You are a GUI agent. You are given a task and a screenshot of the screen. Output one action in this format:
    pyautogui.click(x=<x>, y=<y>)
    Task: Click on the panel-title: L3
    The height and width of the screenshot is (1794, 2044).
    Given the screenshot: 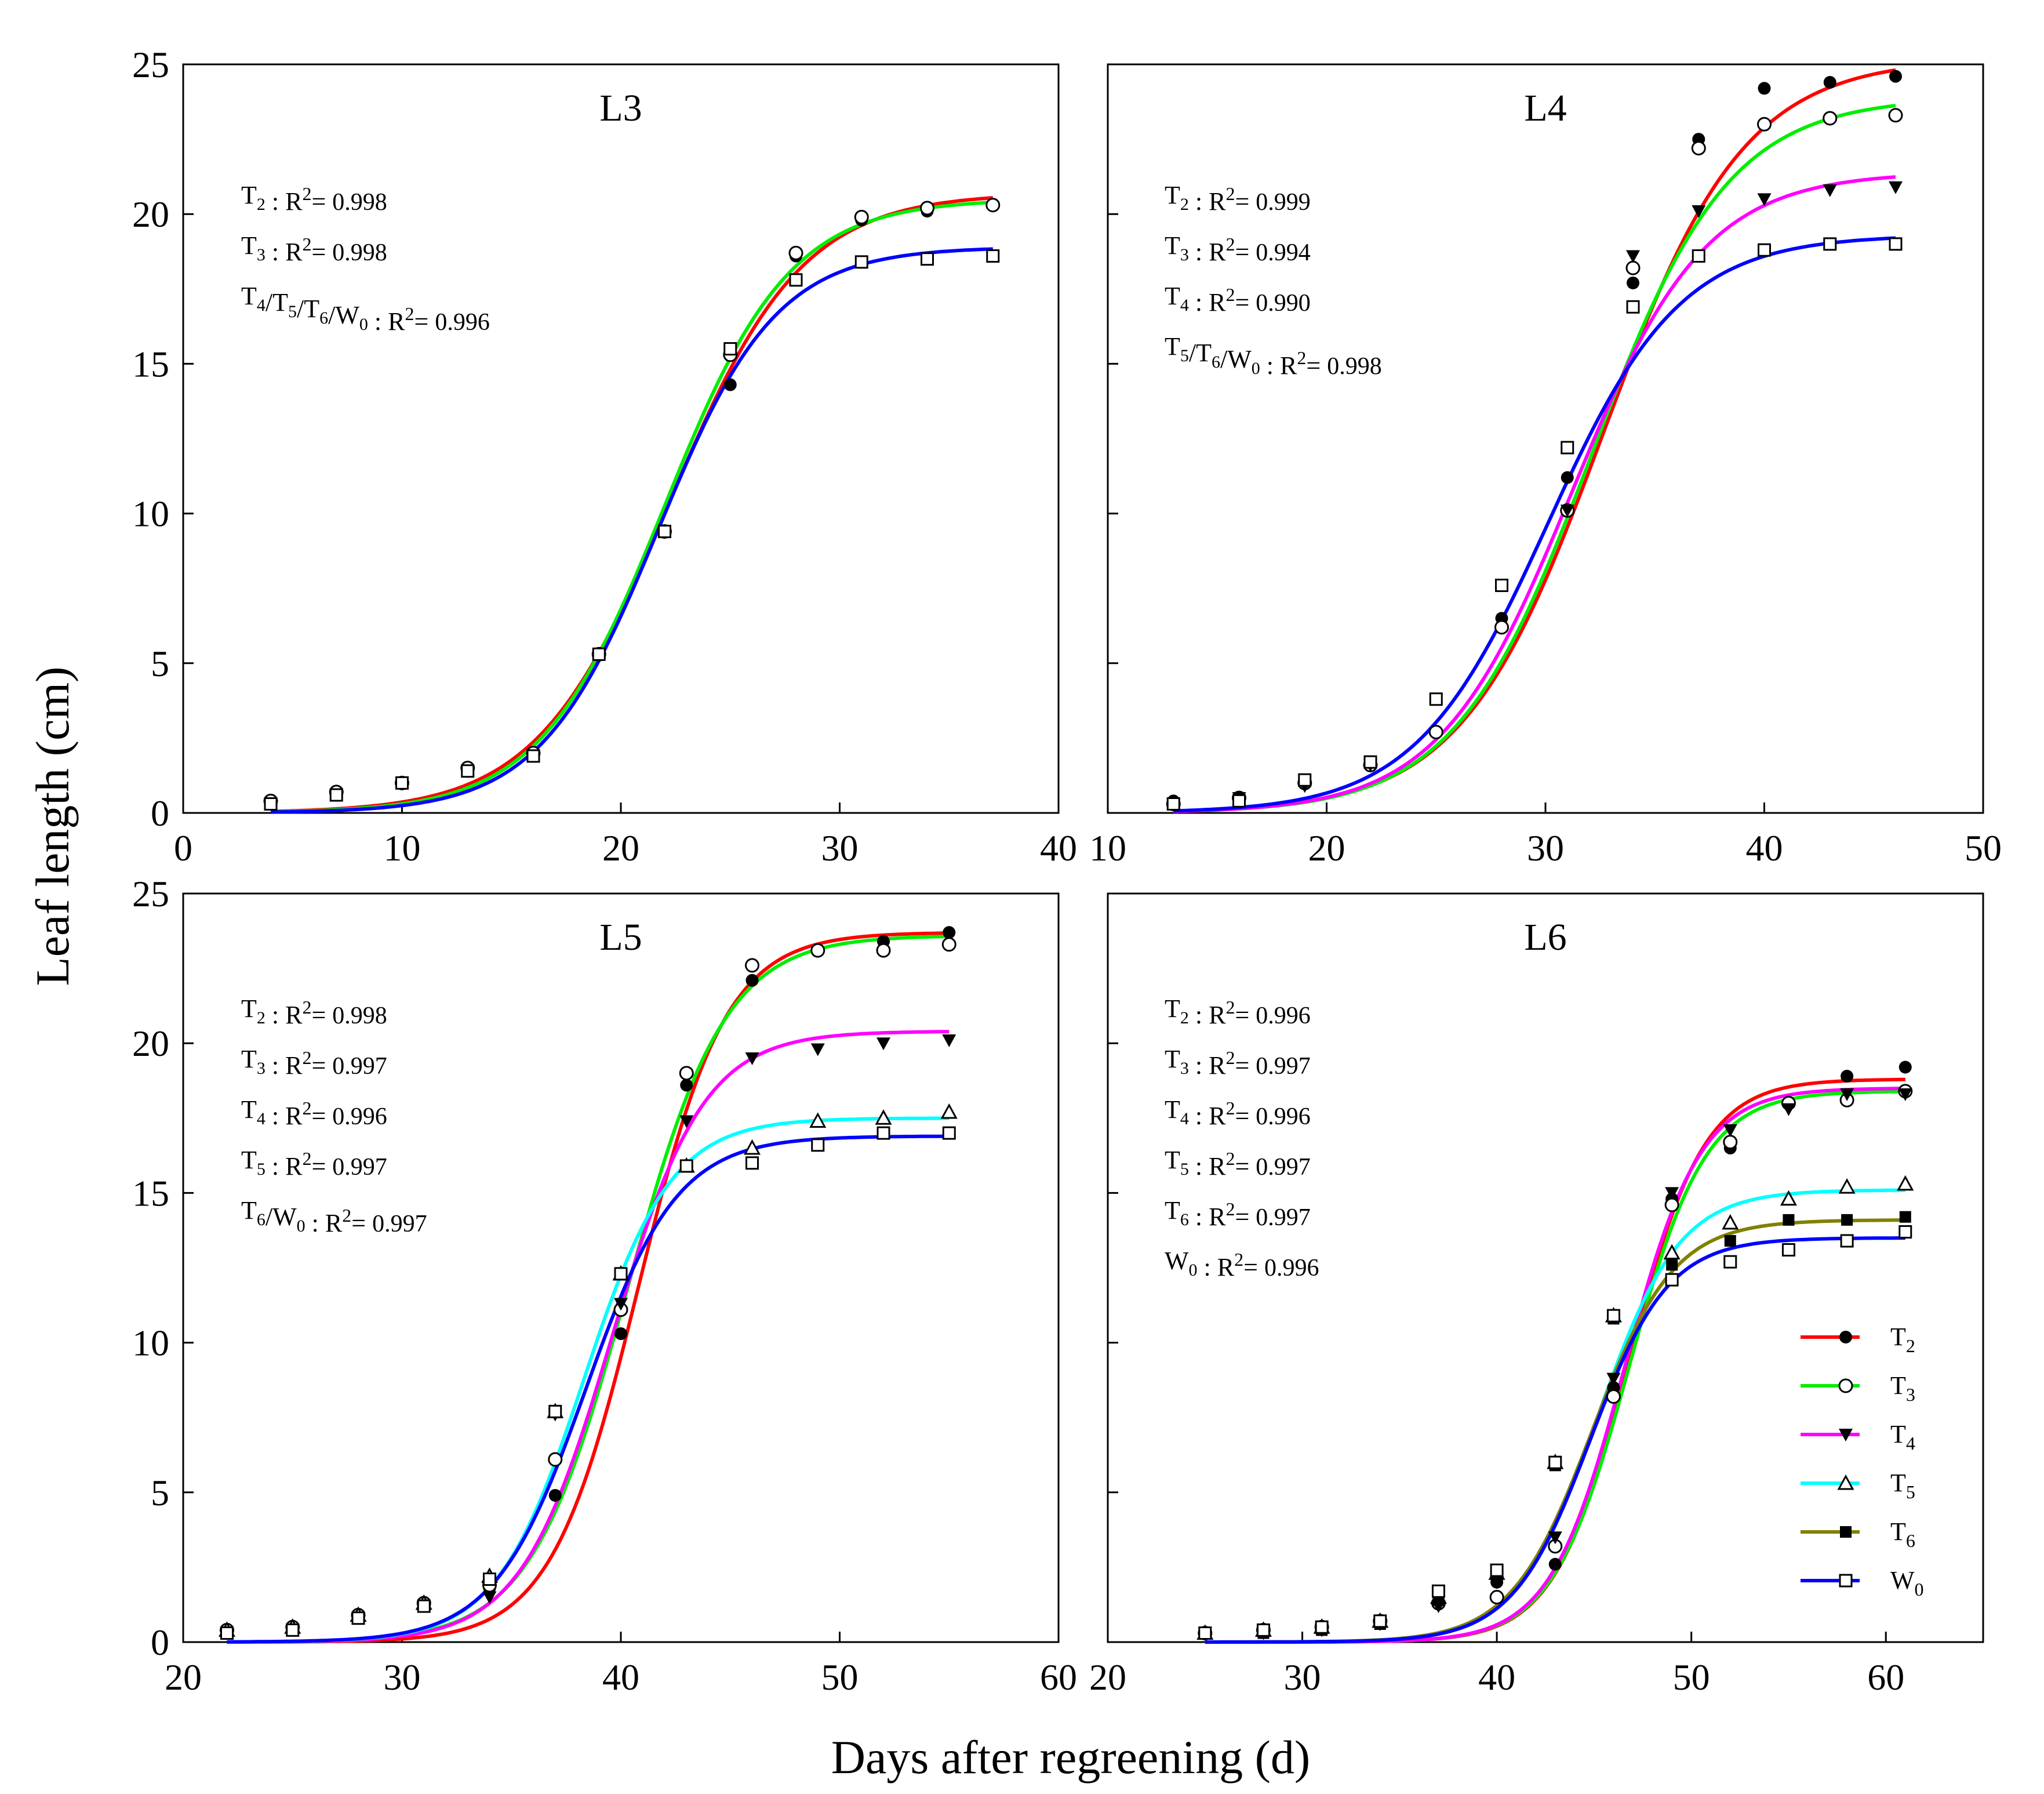 What is the action you would take?
    pyautogui.click(x=620, y=108)
    